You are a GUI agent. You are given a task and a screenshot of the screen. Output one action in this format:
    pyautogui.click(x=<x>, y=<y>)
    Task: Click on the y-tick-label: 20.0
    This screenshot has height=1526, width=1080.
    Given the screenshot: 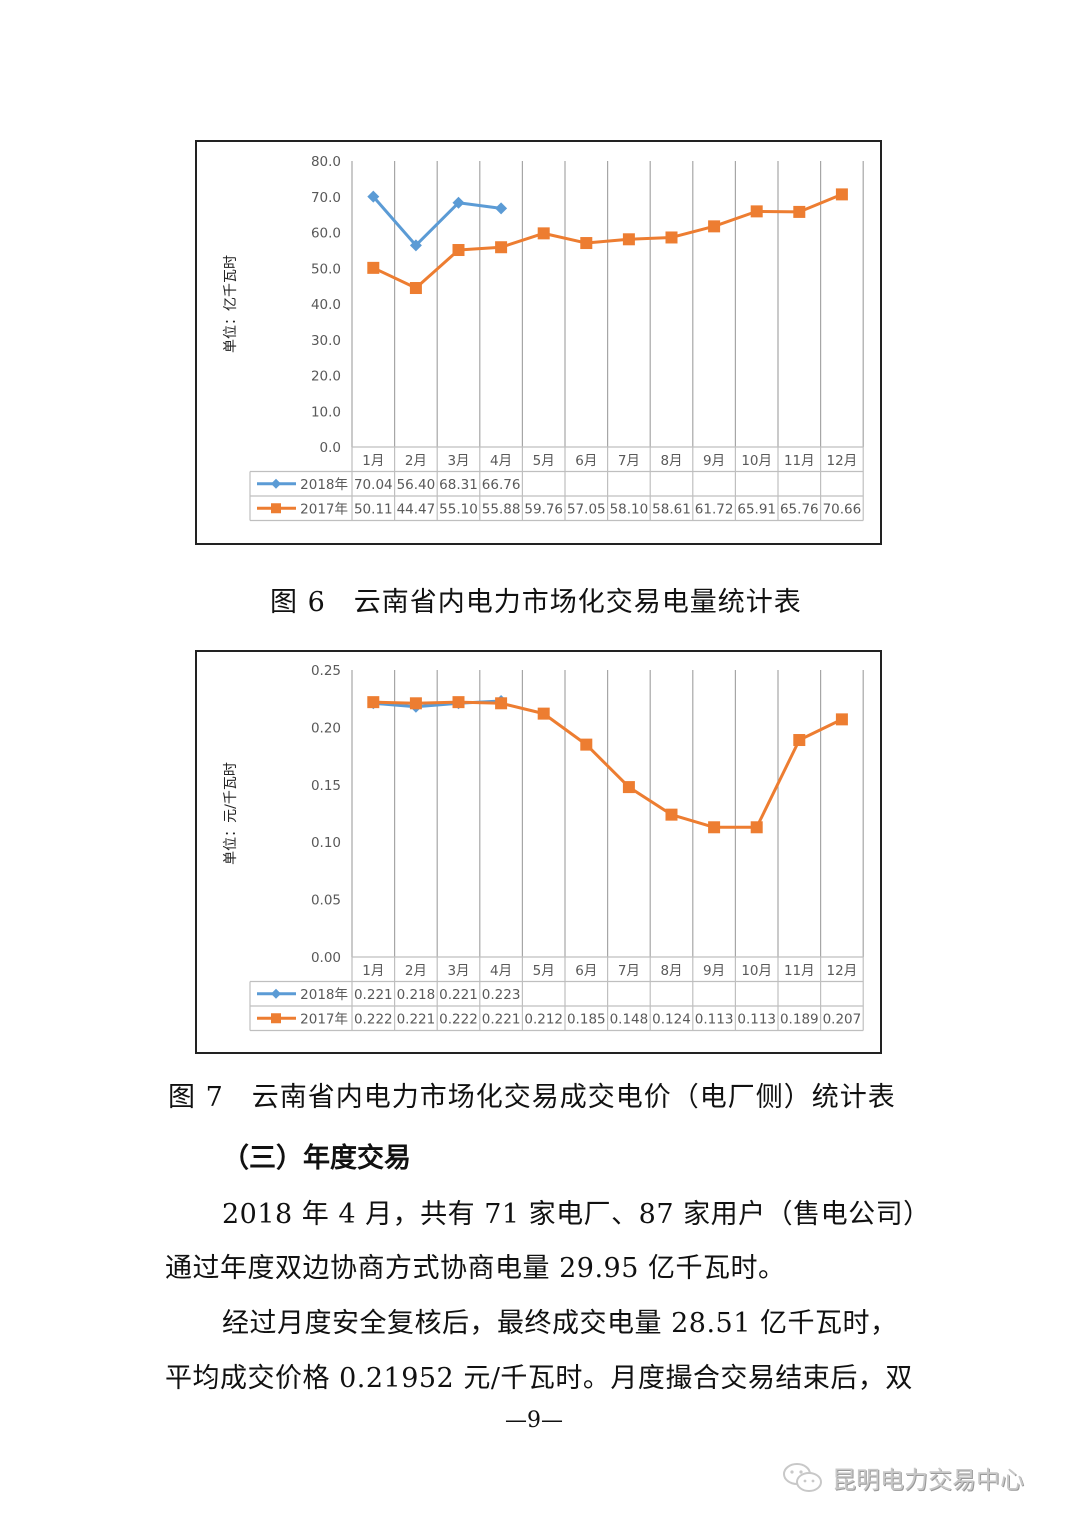 What is the action you would take?
    pyautogui.click(x=326, y=377)
    